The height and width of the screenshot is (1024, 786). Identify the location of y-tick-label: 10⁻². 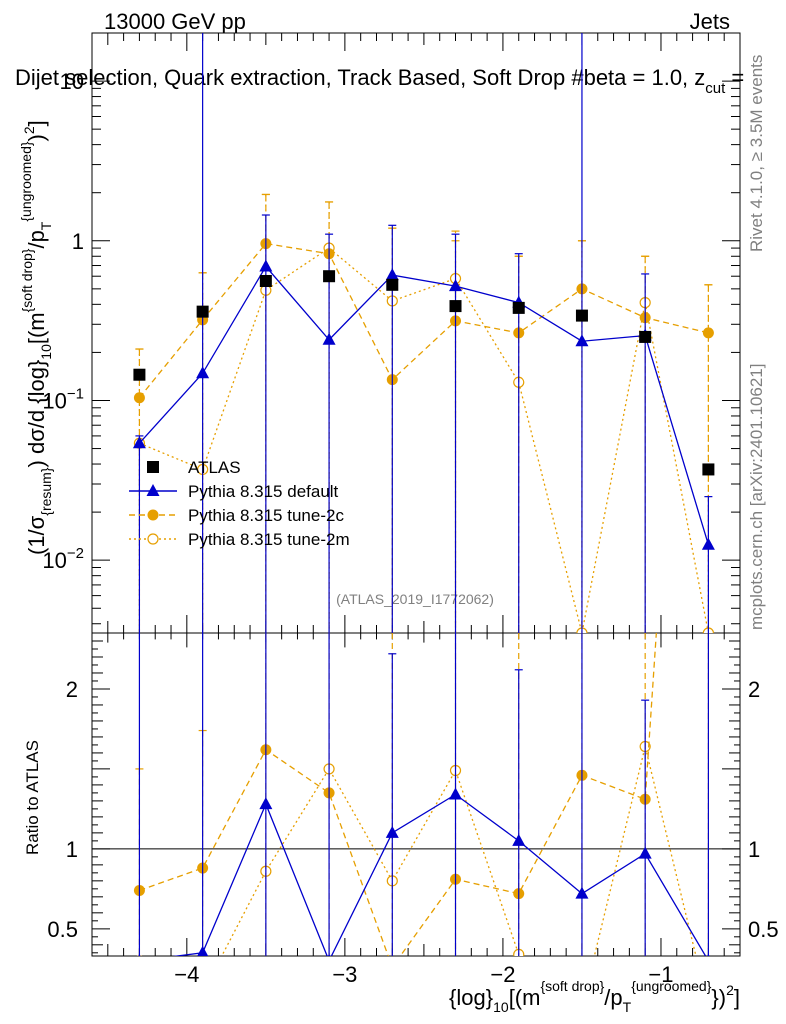
(63, 559).